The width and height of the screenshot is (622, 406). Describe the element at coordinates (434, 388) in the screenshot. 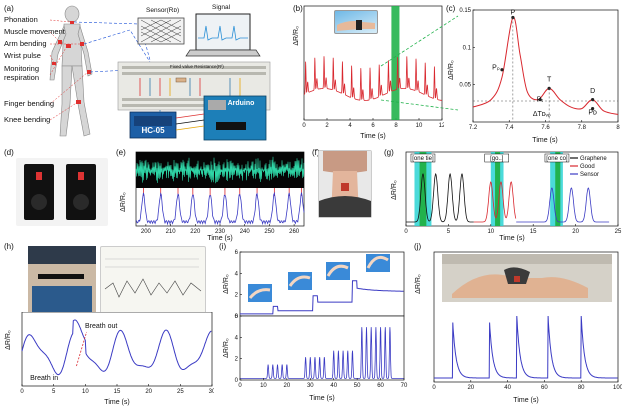

I see `j-tick-label: 0` at that location.